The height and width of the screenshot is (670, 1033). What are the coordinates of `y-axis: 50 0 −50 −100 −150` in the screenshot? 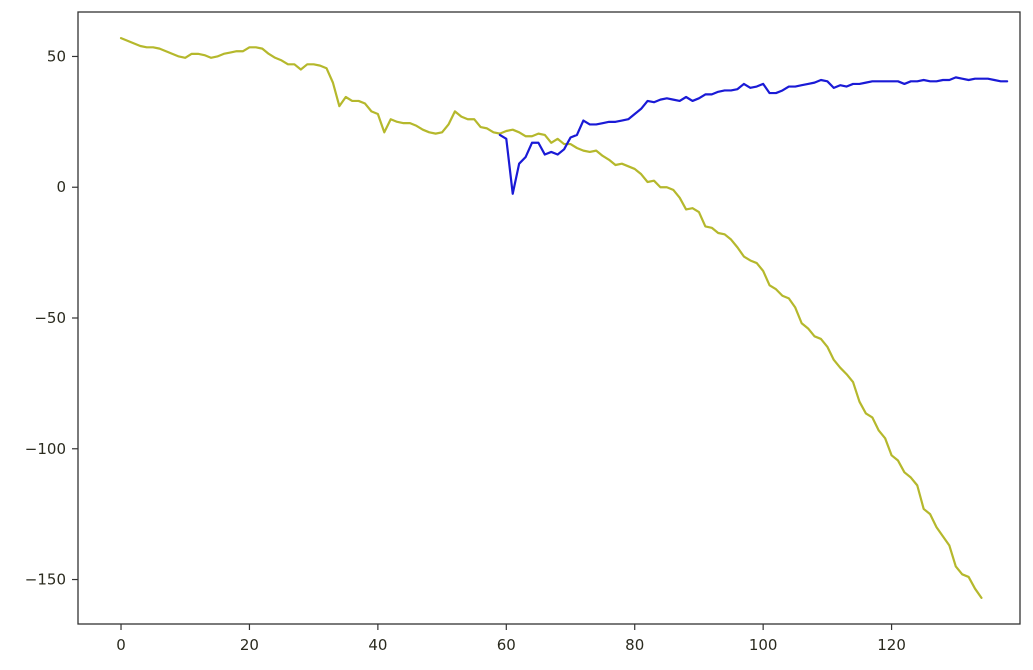 It's located at (51, 318).